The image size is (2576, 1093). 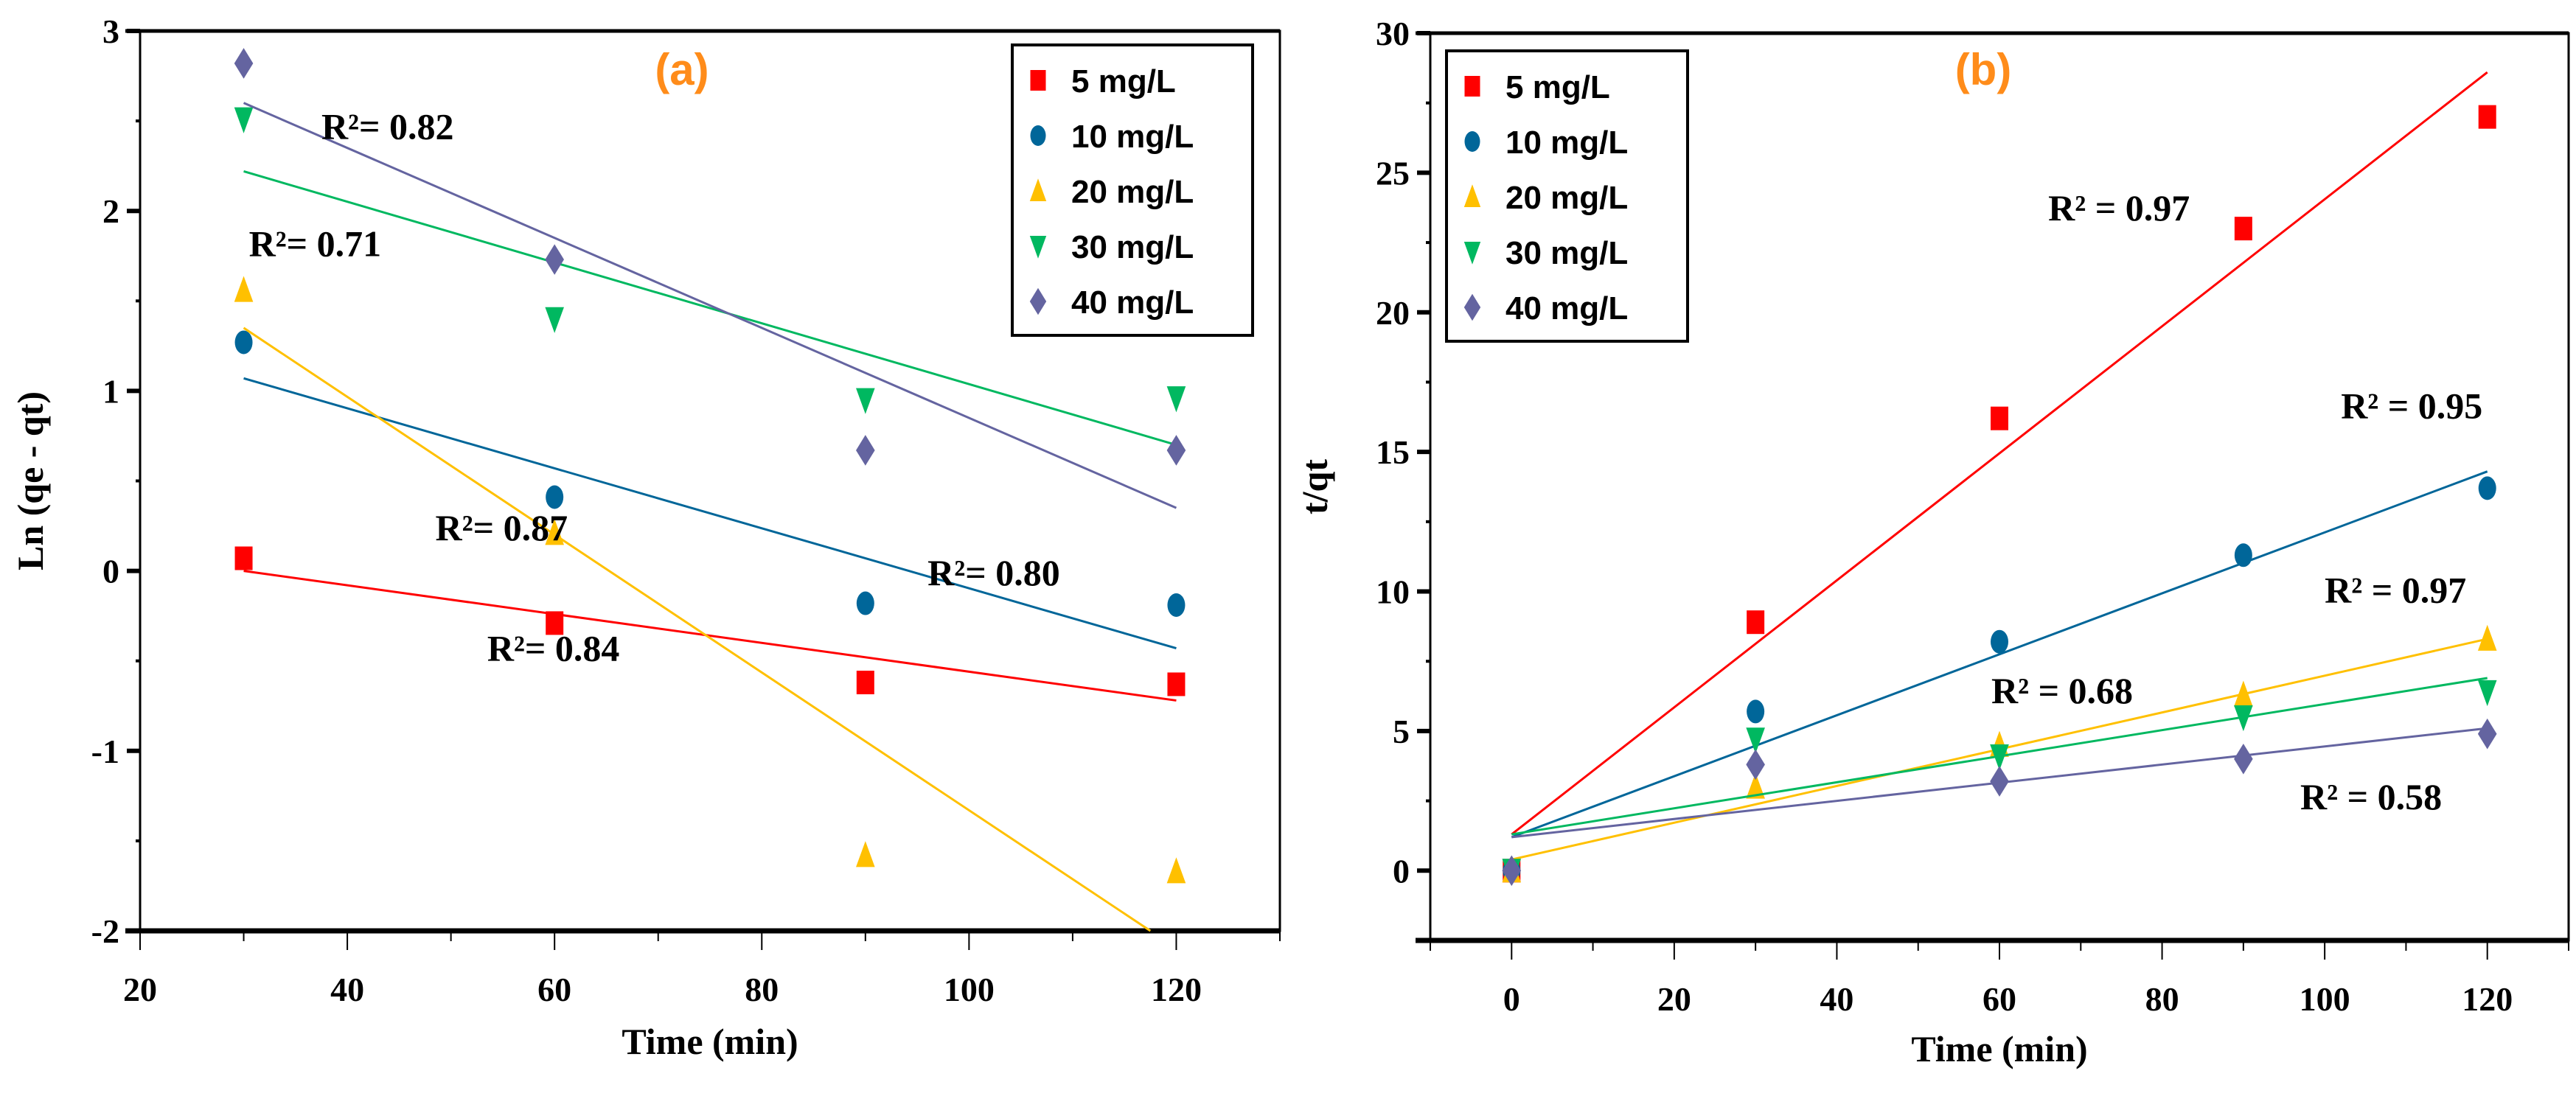 I want to click on panel-label: (b), so click(x=1984, y=69).